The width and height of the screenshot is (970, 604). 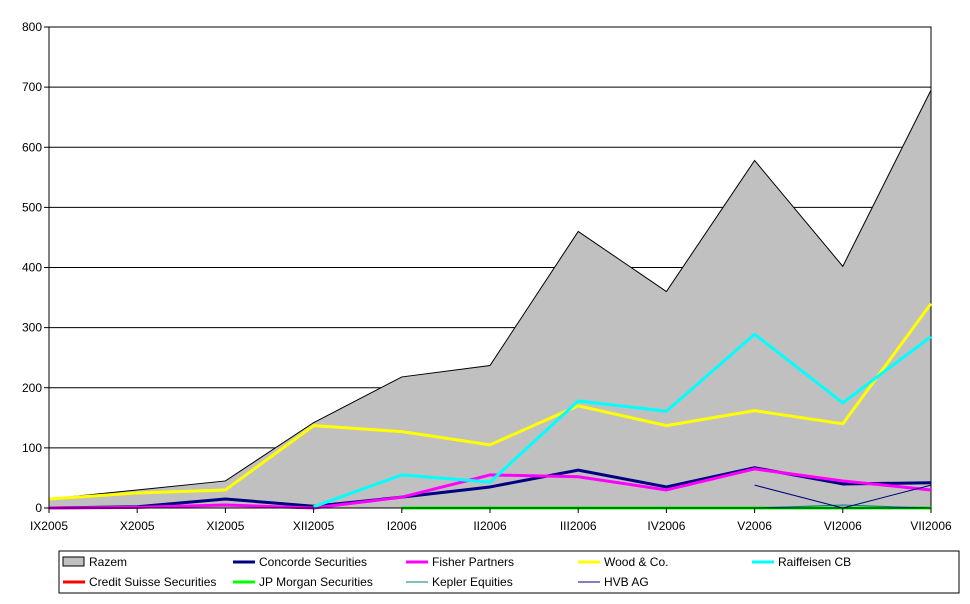 I want to click on x-tick-label: I2006, so click(x=402, y=526).